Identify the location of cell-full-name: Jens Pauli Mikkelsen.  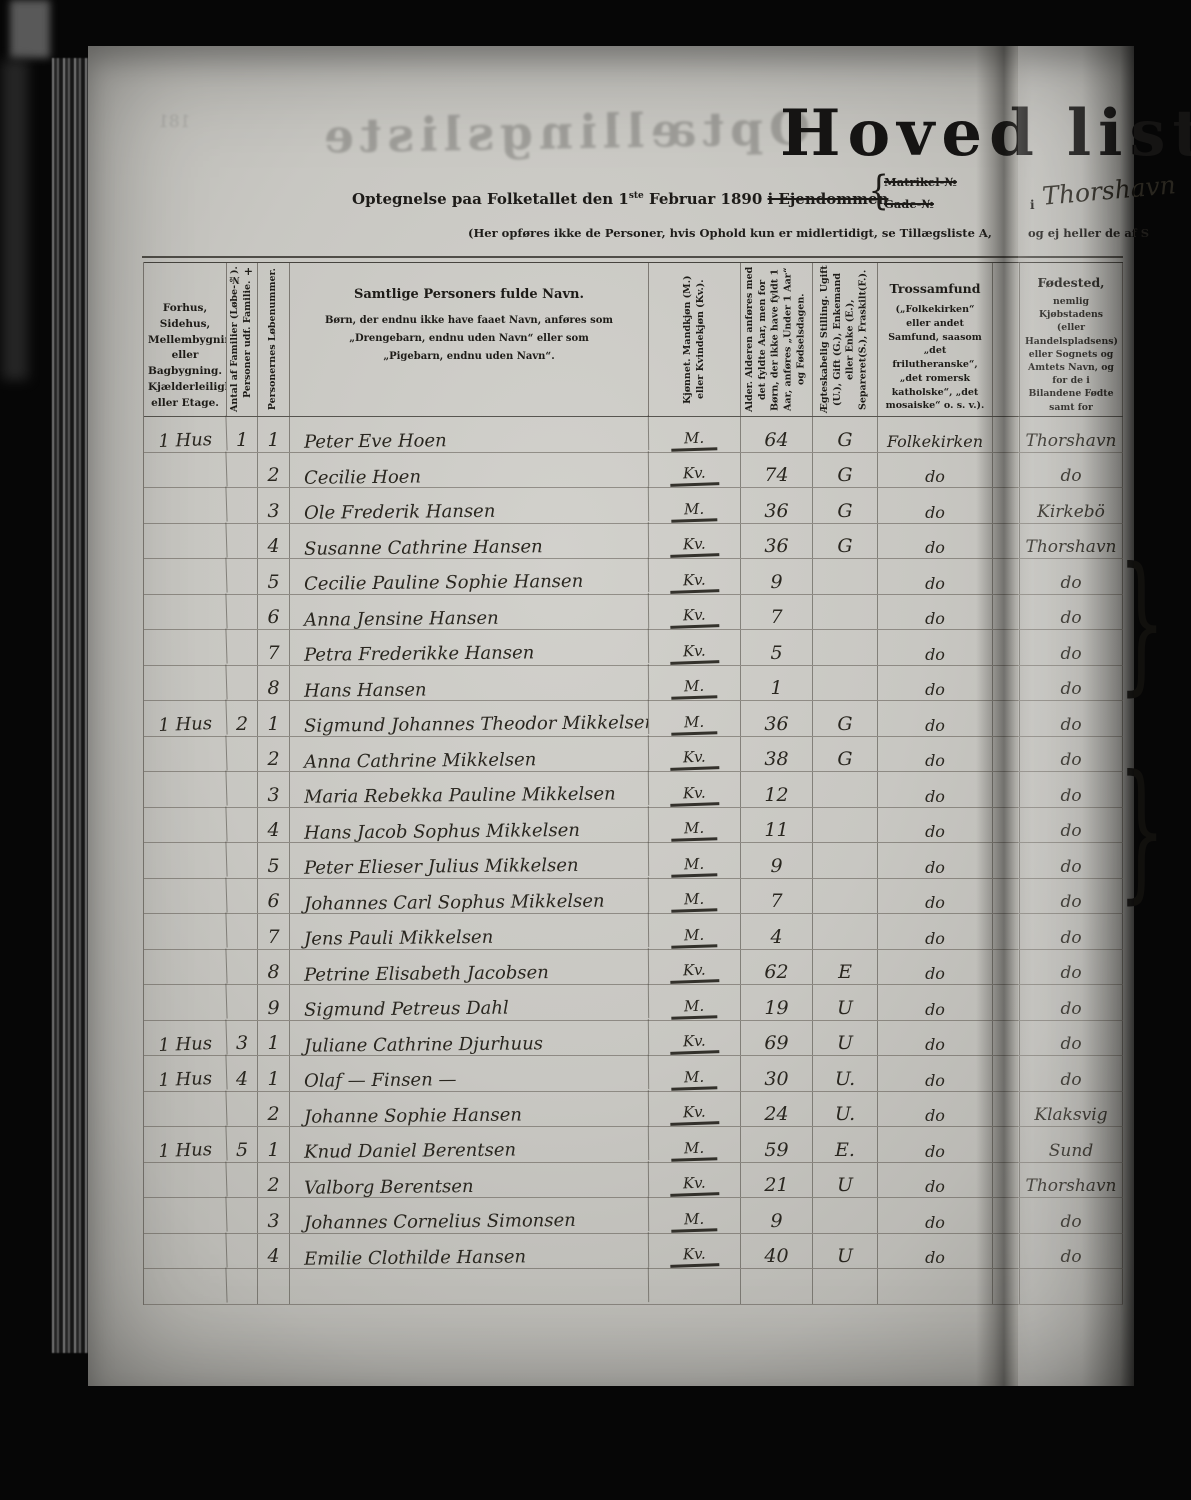
(469, 931).